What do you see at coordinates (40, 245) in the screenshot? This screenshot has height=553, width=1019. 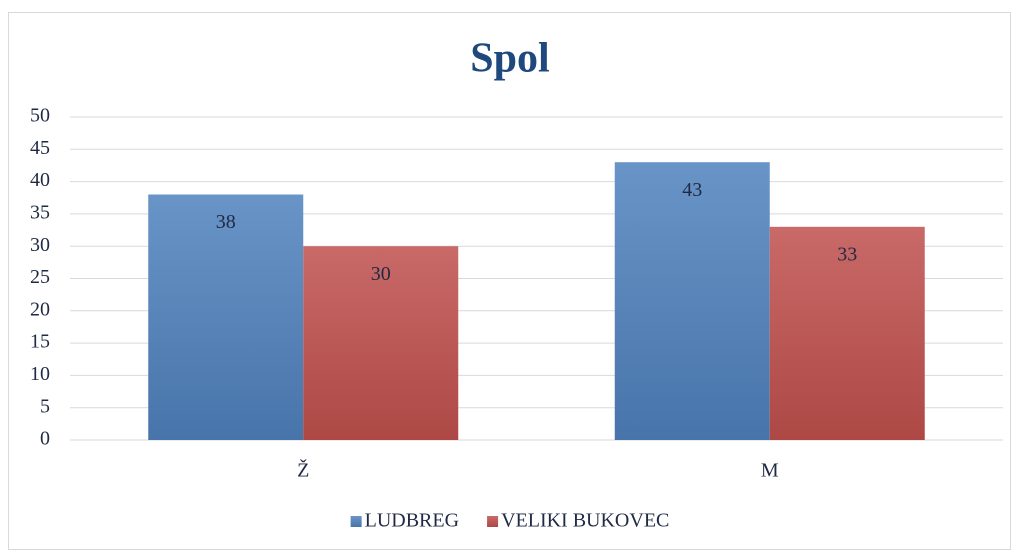 I see `y-tick-label: 30` at bounding box center [40, 245].